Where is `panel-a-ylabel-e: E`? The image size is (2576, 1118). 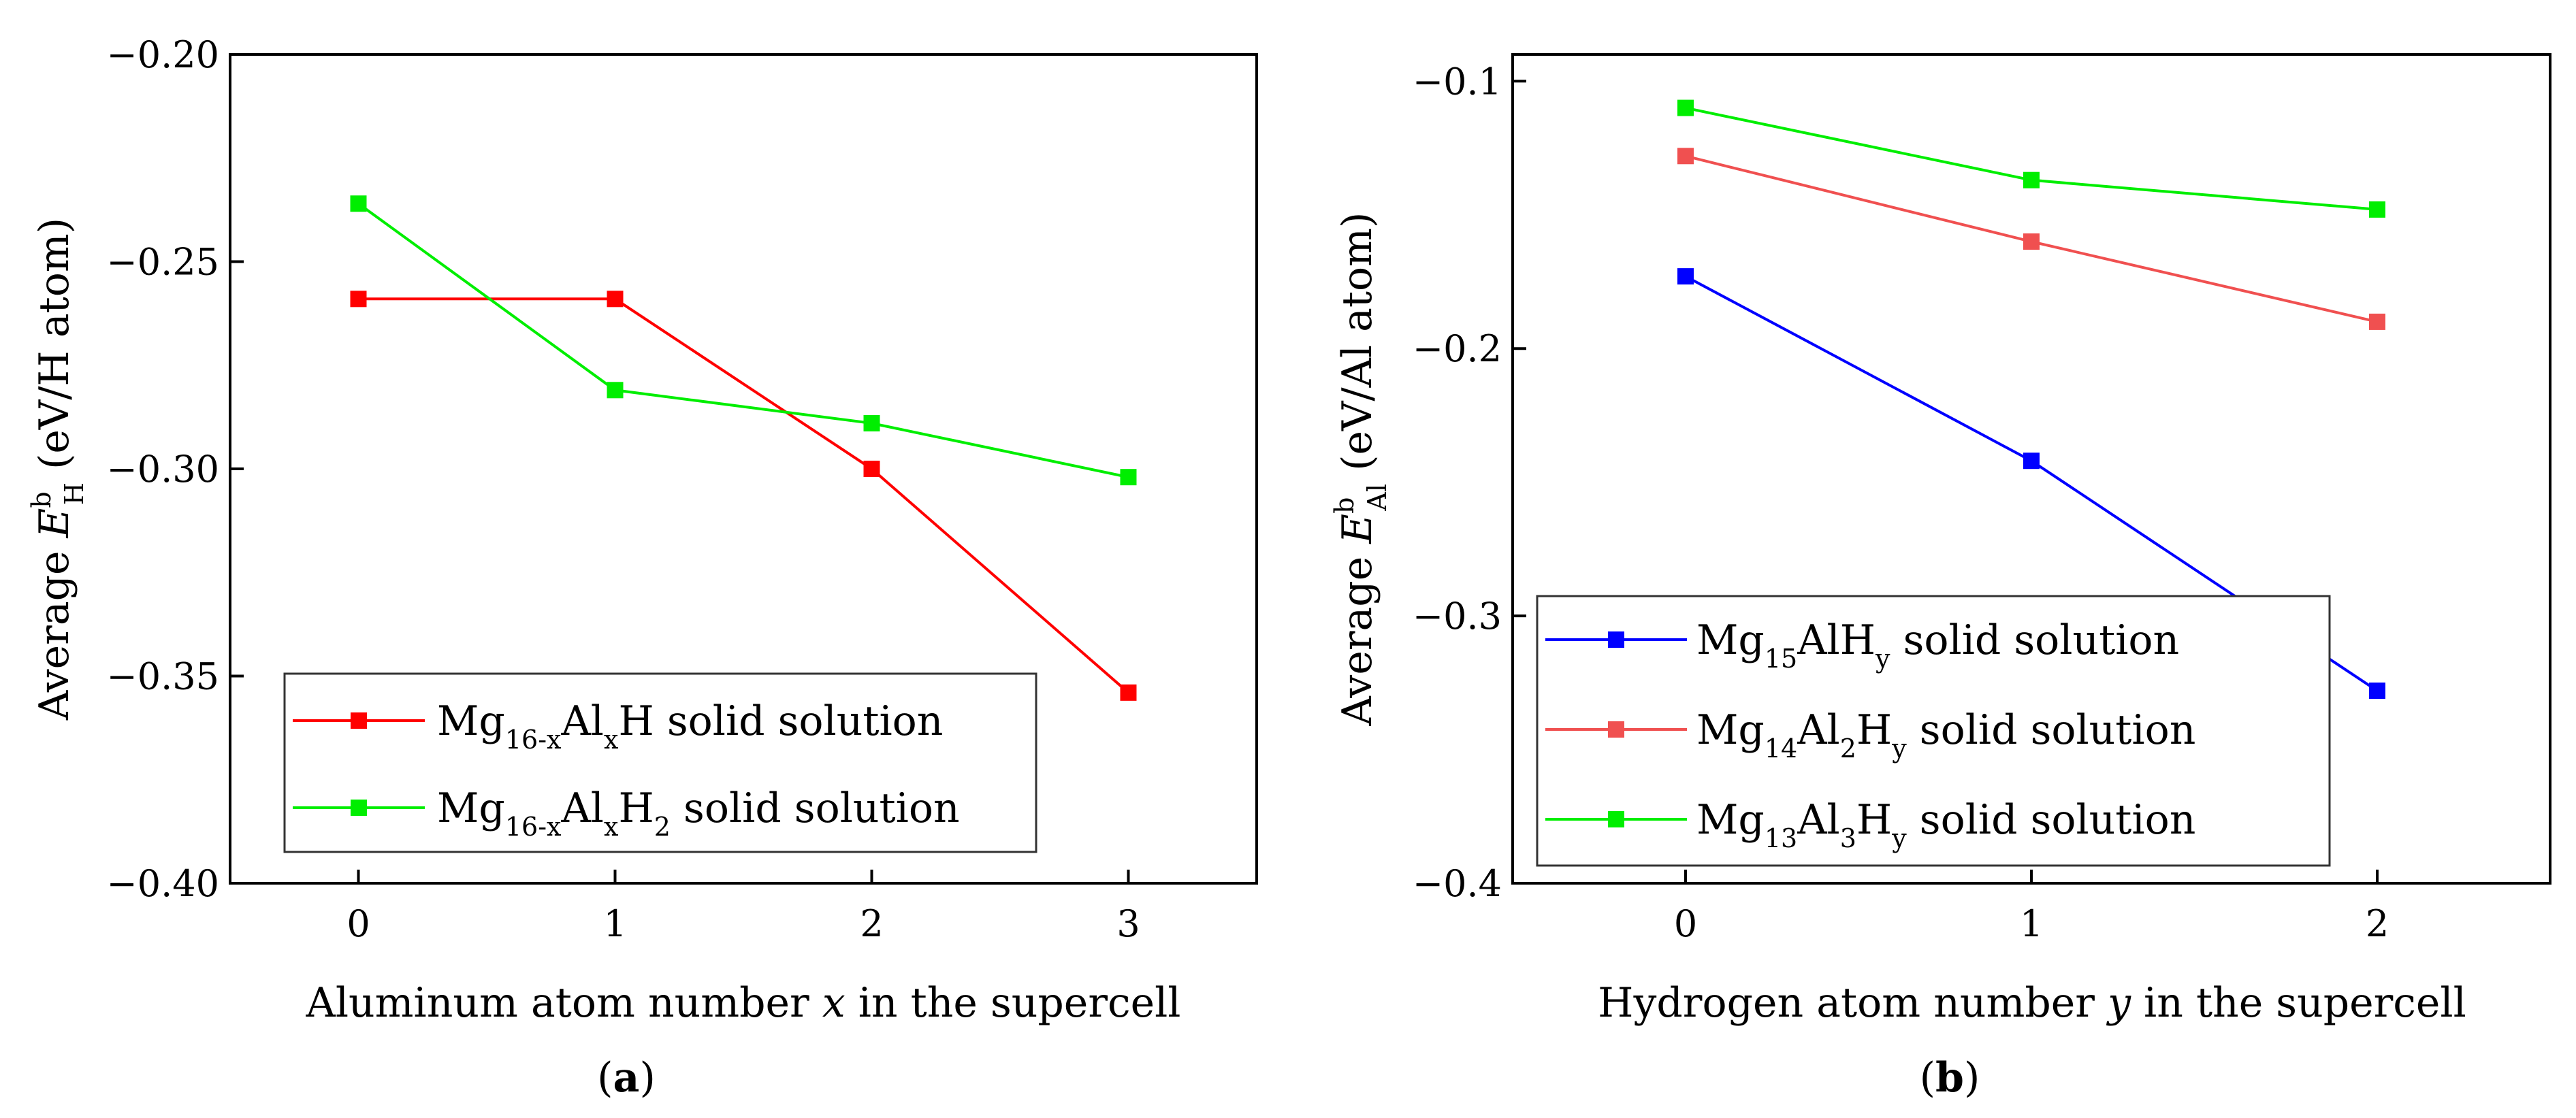
panel-a-ylabel-e: E is located at coordinates (55, 523).